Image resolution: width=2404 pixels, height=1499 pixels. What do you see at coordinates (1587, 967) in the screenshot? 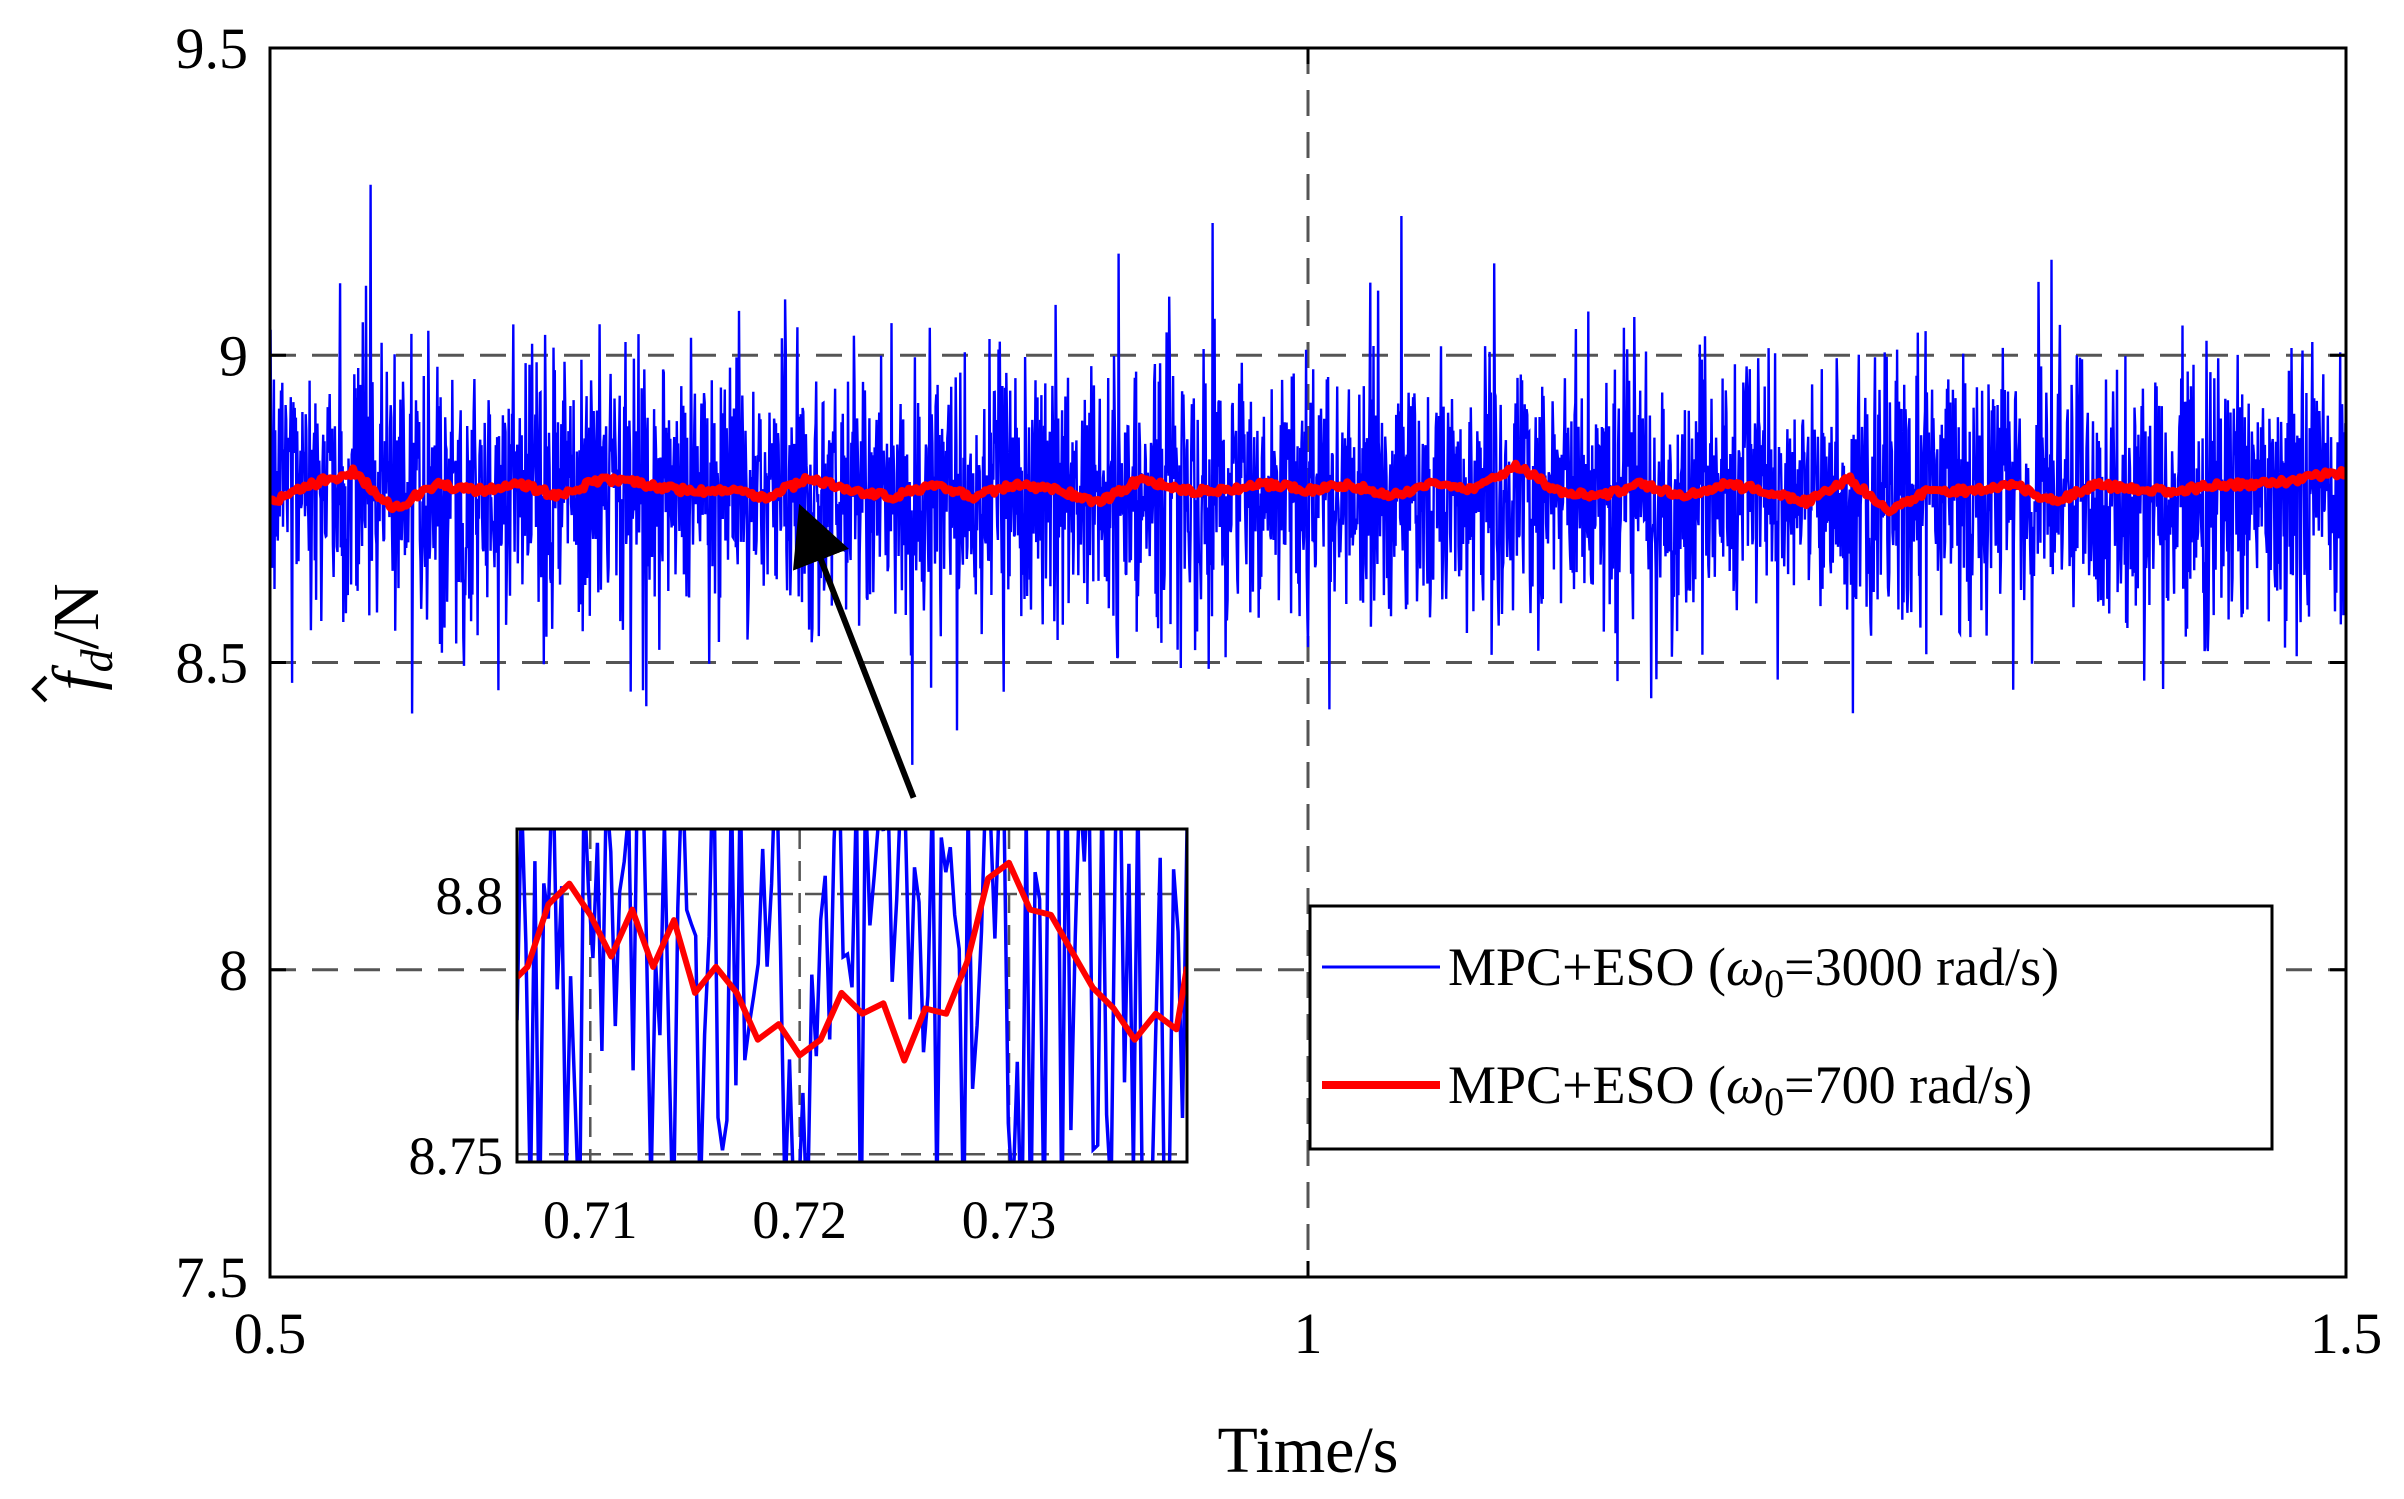
I see `legend-label-blue-prefix: MPC+ESO (` at bounding box center [1587, 967].